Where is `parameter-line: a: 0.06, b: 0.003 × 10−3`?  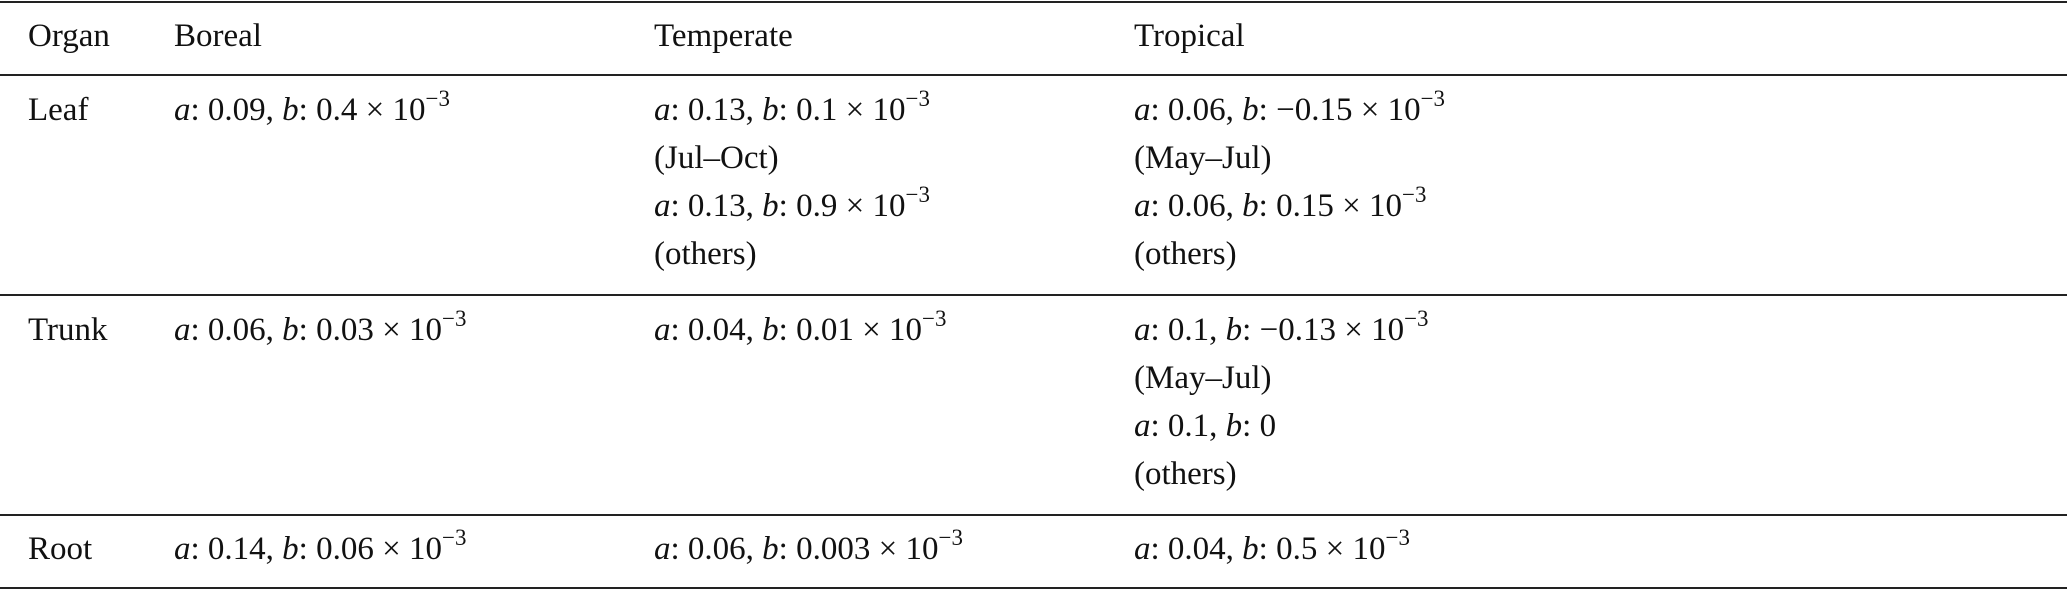
parameter-line: a: 0.06, b: 0.003 × 10−3 is located at coordinates (808, 549).